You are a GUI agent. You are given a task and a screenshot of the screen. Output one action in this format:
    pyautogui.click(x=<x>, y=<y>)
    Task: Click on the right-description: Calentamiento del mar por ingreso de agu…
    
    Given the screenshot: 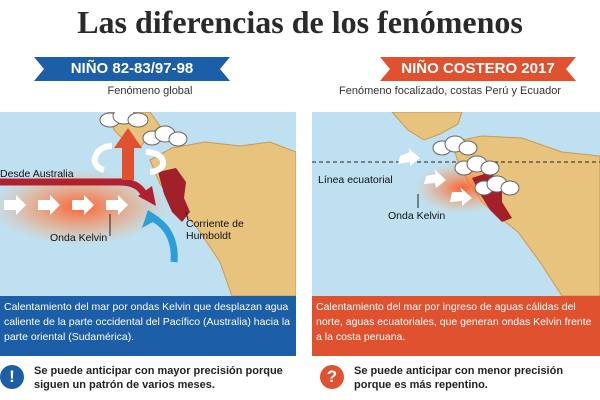 What is the action you would take?
    pyautogui.click(x=456, y=326)
    